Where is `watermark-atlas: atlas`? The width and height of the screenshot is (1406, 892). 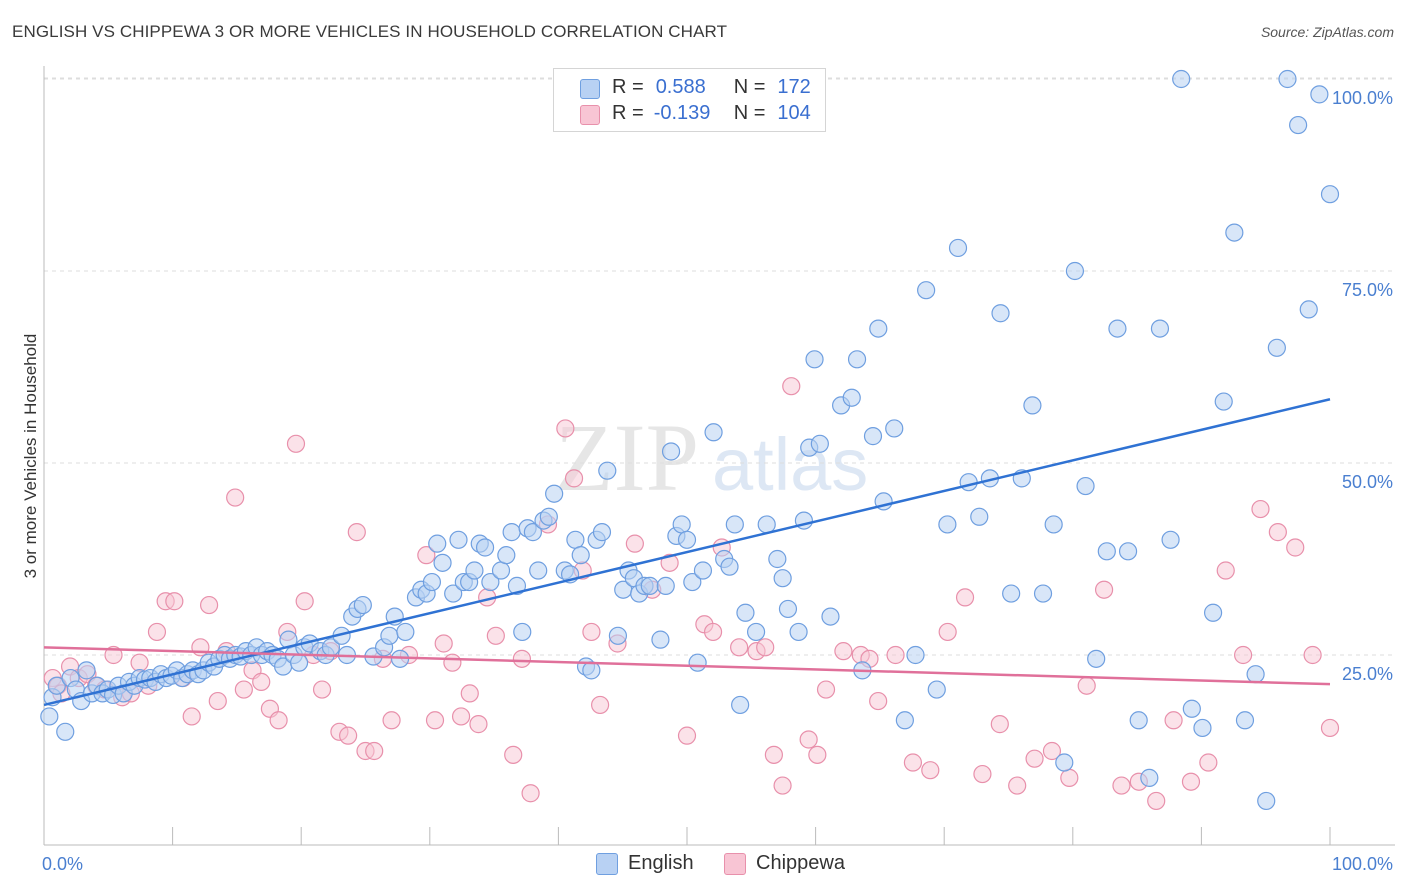
watermark-atlas: atlas is located at coordinates (790, 464).